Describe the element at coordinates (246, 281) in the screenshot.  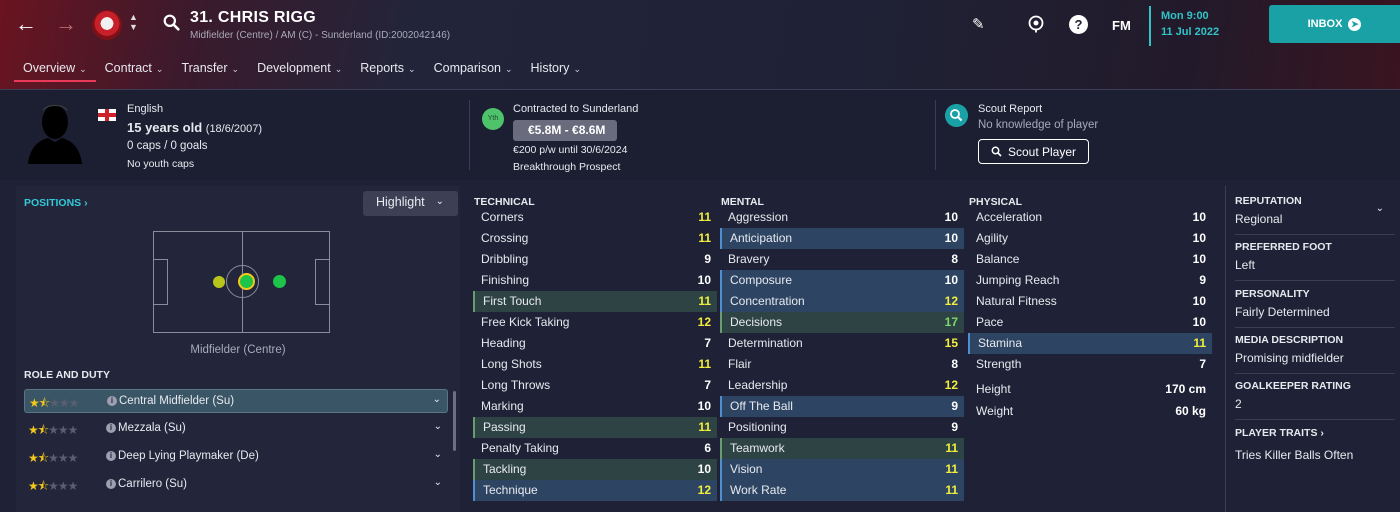
I see `position-dot-mc` at that location.